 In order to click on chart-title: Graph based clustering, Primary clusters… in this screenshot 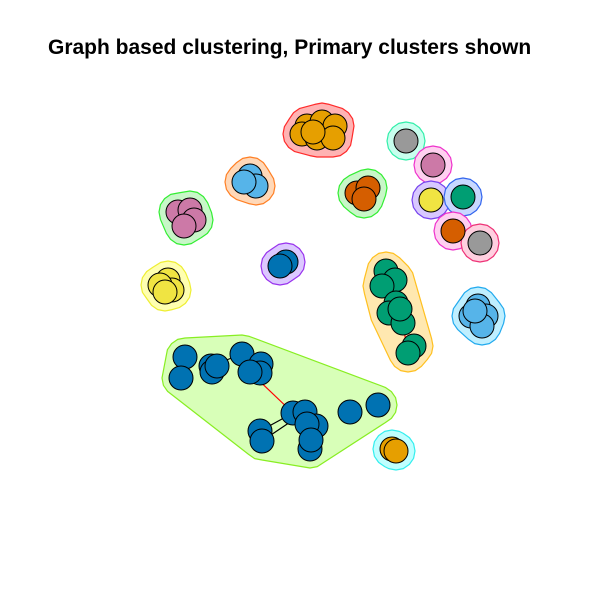, I will do `click(290, 47)`.